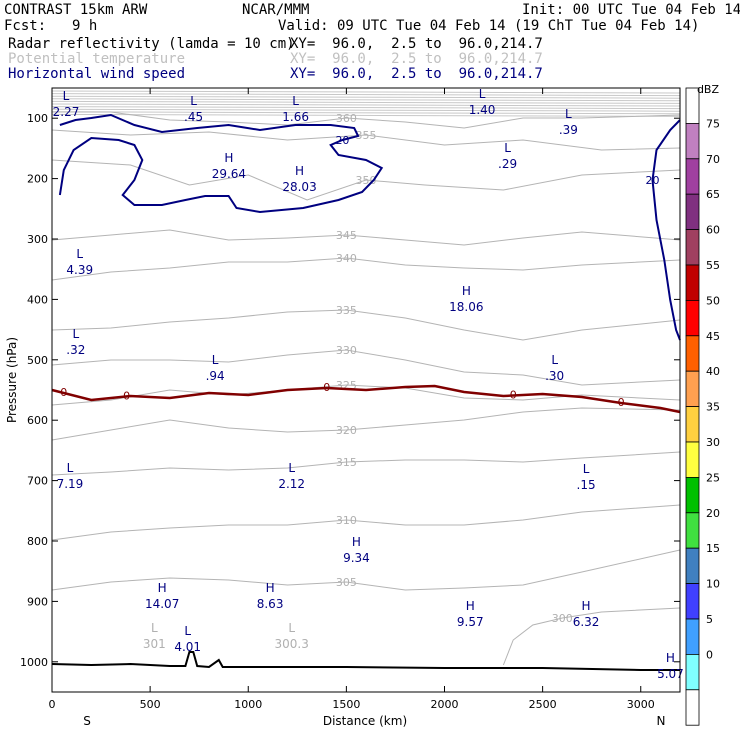  I want to click on colorbar-level-label: 0, so click(709, 654).